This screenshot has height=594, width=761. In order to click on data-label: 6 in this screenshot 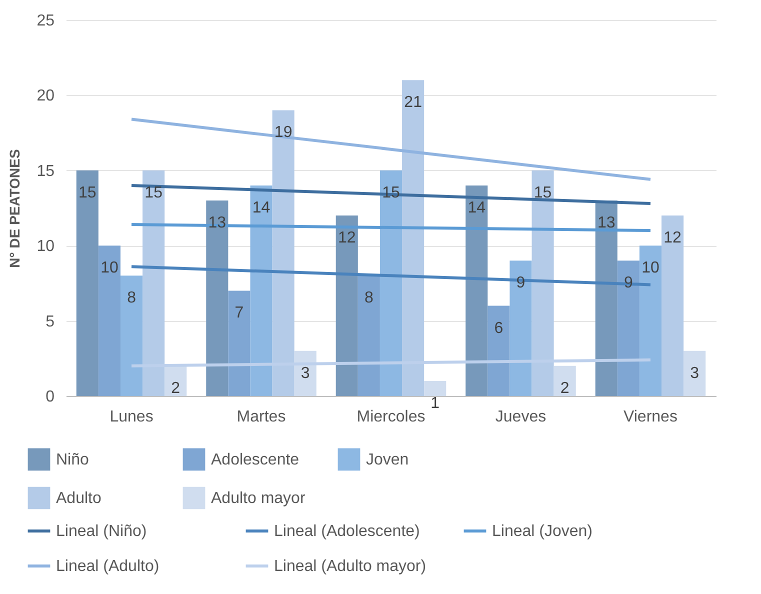, I will do `click(499, 328)`.